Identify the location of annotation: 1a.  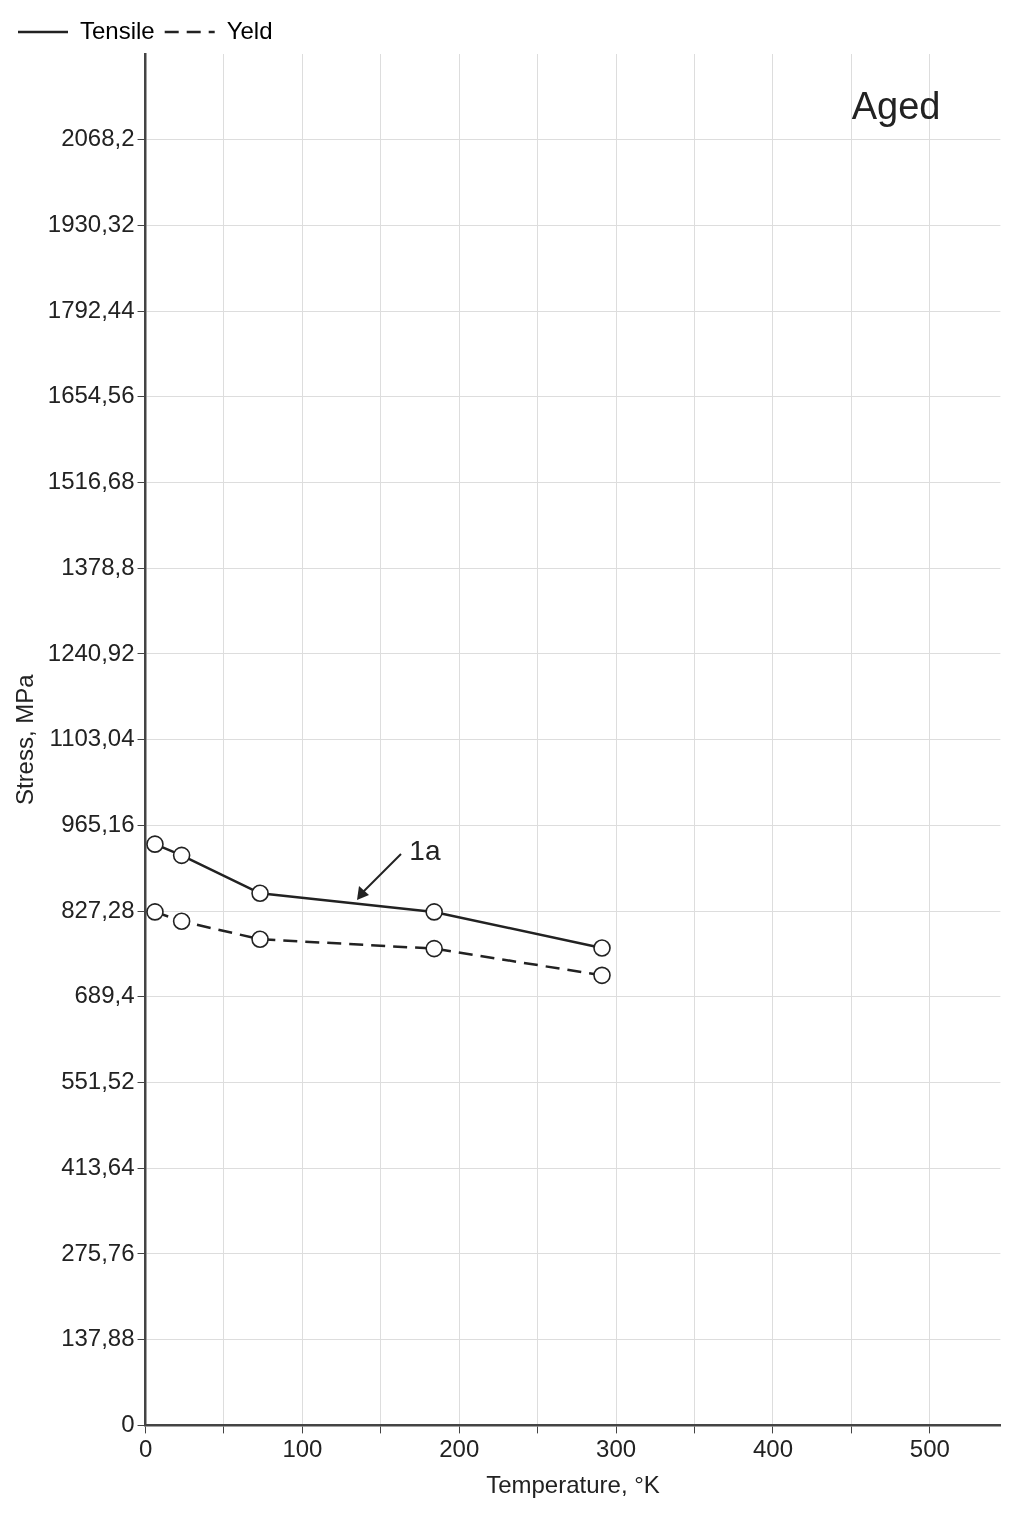
(425, 850).